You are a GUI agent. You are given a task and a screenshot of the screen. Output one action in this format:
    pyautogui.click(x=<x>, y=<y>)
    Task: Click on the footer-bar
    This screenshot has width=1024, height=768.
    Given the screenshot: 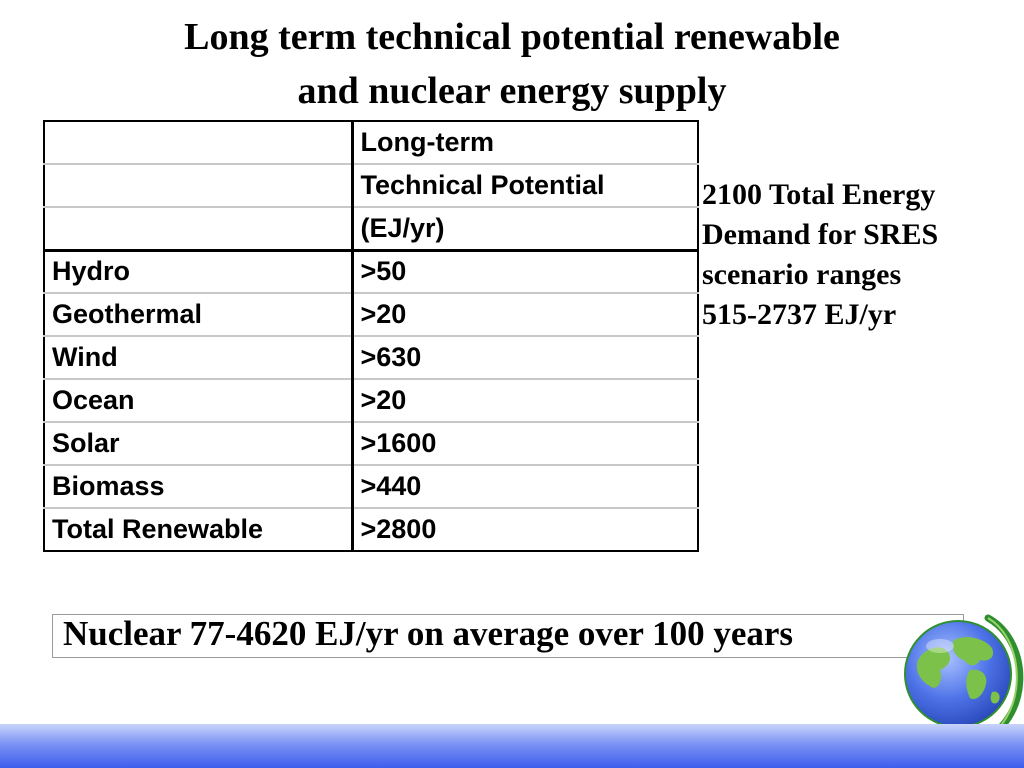 What is the action you would take?
    pyautogui.click(x=512, y=746)
    